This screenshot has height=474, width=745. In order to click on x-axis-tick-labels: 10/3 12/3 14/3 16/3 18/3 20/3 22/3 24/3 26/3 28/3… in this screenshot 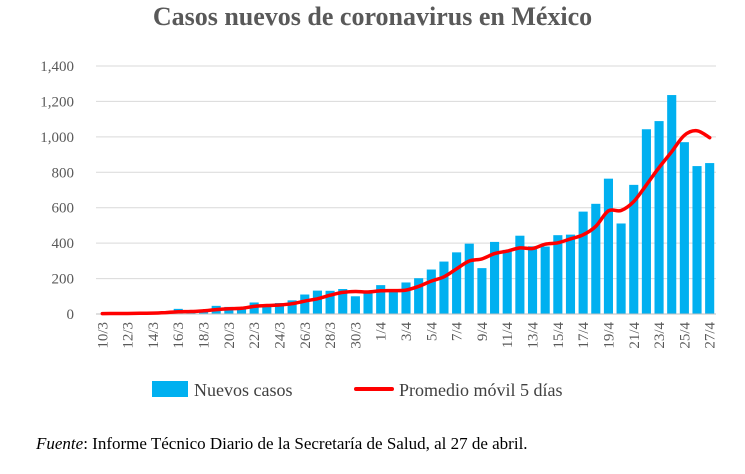, I will do `click(406, 335)`.